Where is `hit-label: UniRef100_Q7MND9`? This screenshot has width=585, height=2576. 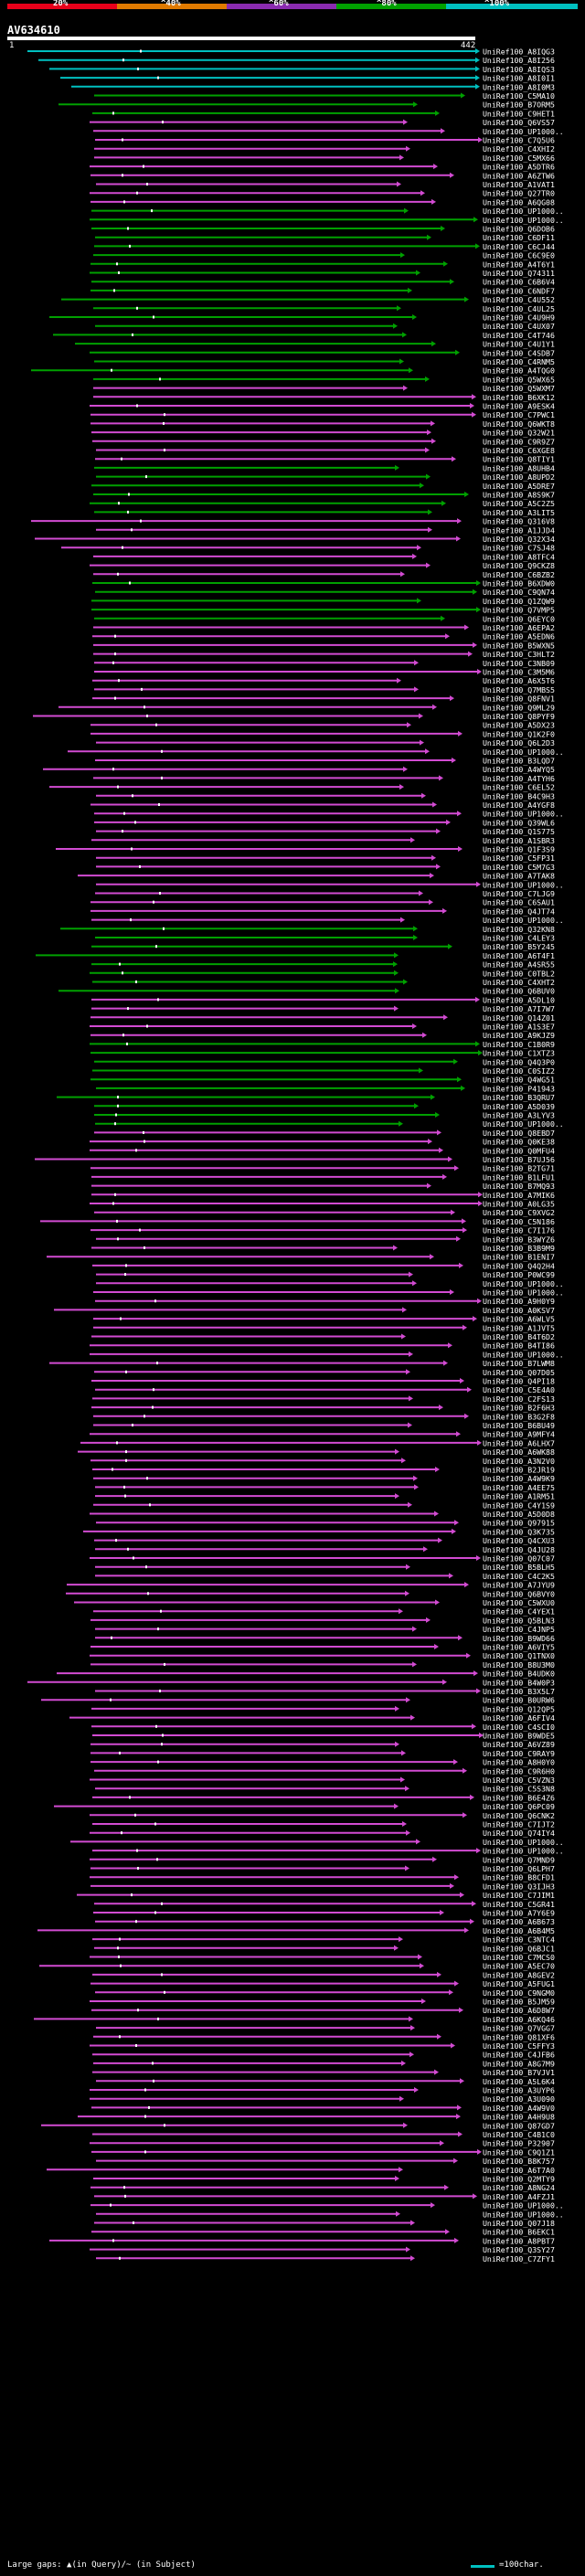 hit-label: UniRef100_Q7MND9 is located at coordinates (519, 1859).